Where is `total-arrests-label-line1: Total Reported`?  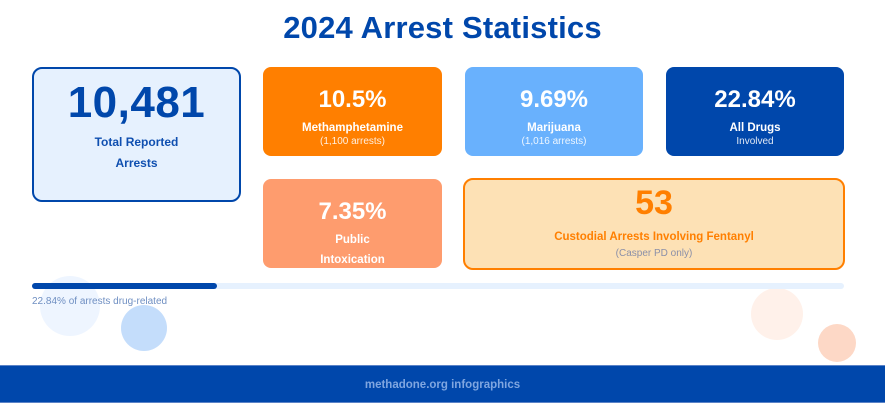 total-arrests-label-line1: Total Reported is located at coordinates (136, 142).